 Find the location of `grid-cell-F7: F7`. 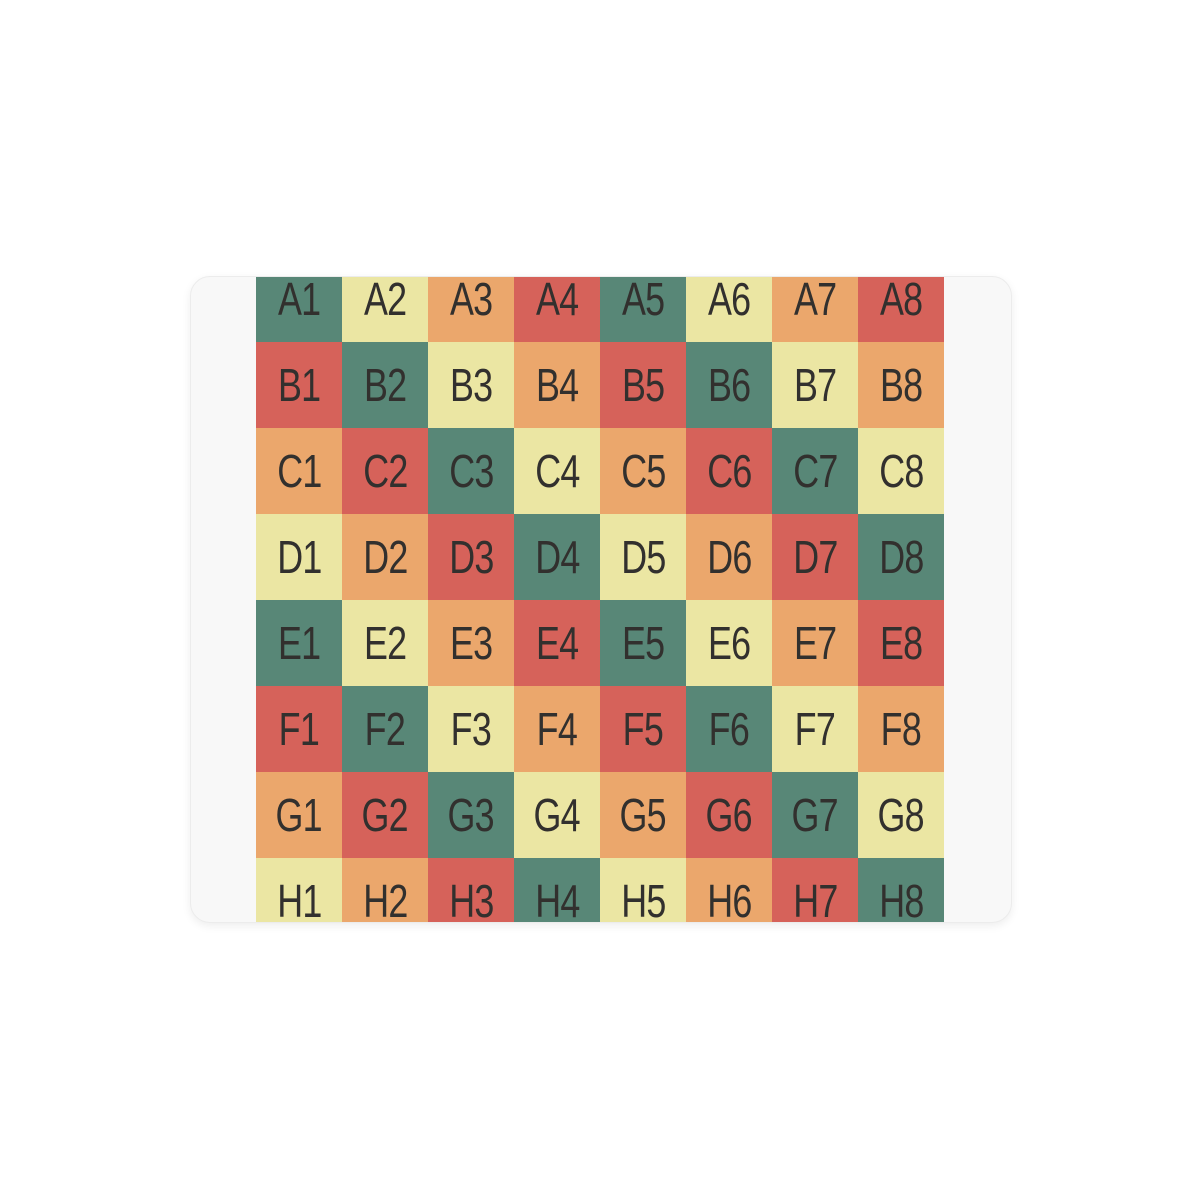

grid-cell-F7: F7 is located at coordinates (815, 729).